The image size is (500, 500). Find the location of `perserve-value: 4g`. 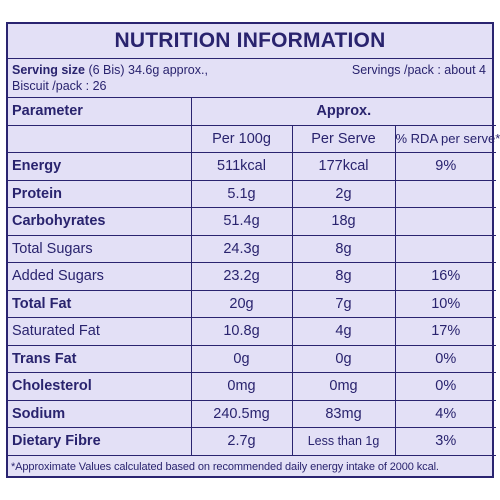

perserve-value: 4g is located at coordinates (343, 331).